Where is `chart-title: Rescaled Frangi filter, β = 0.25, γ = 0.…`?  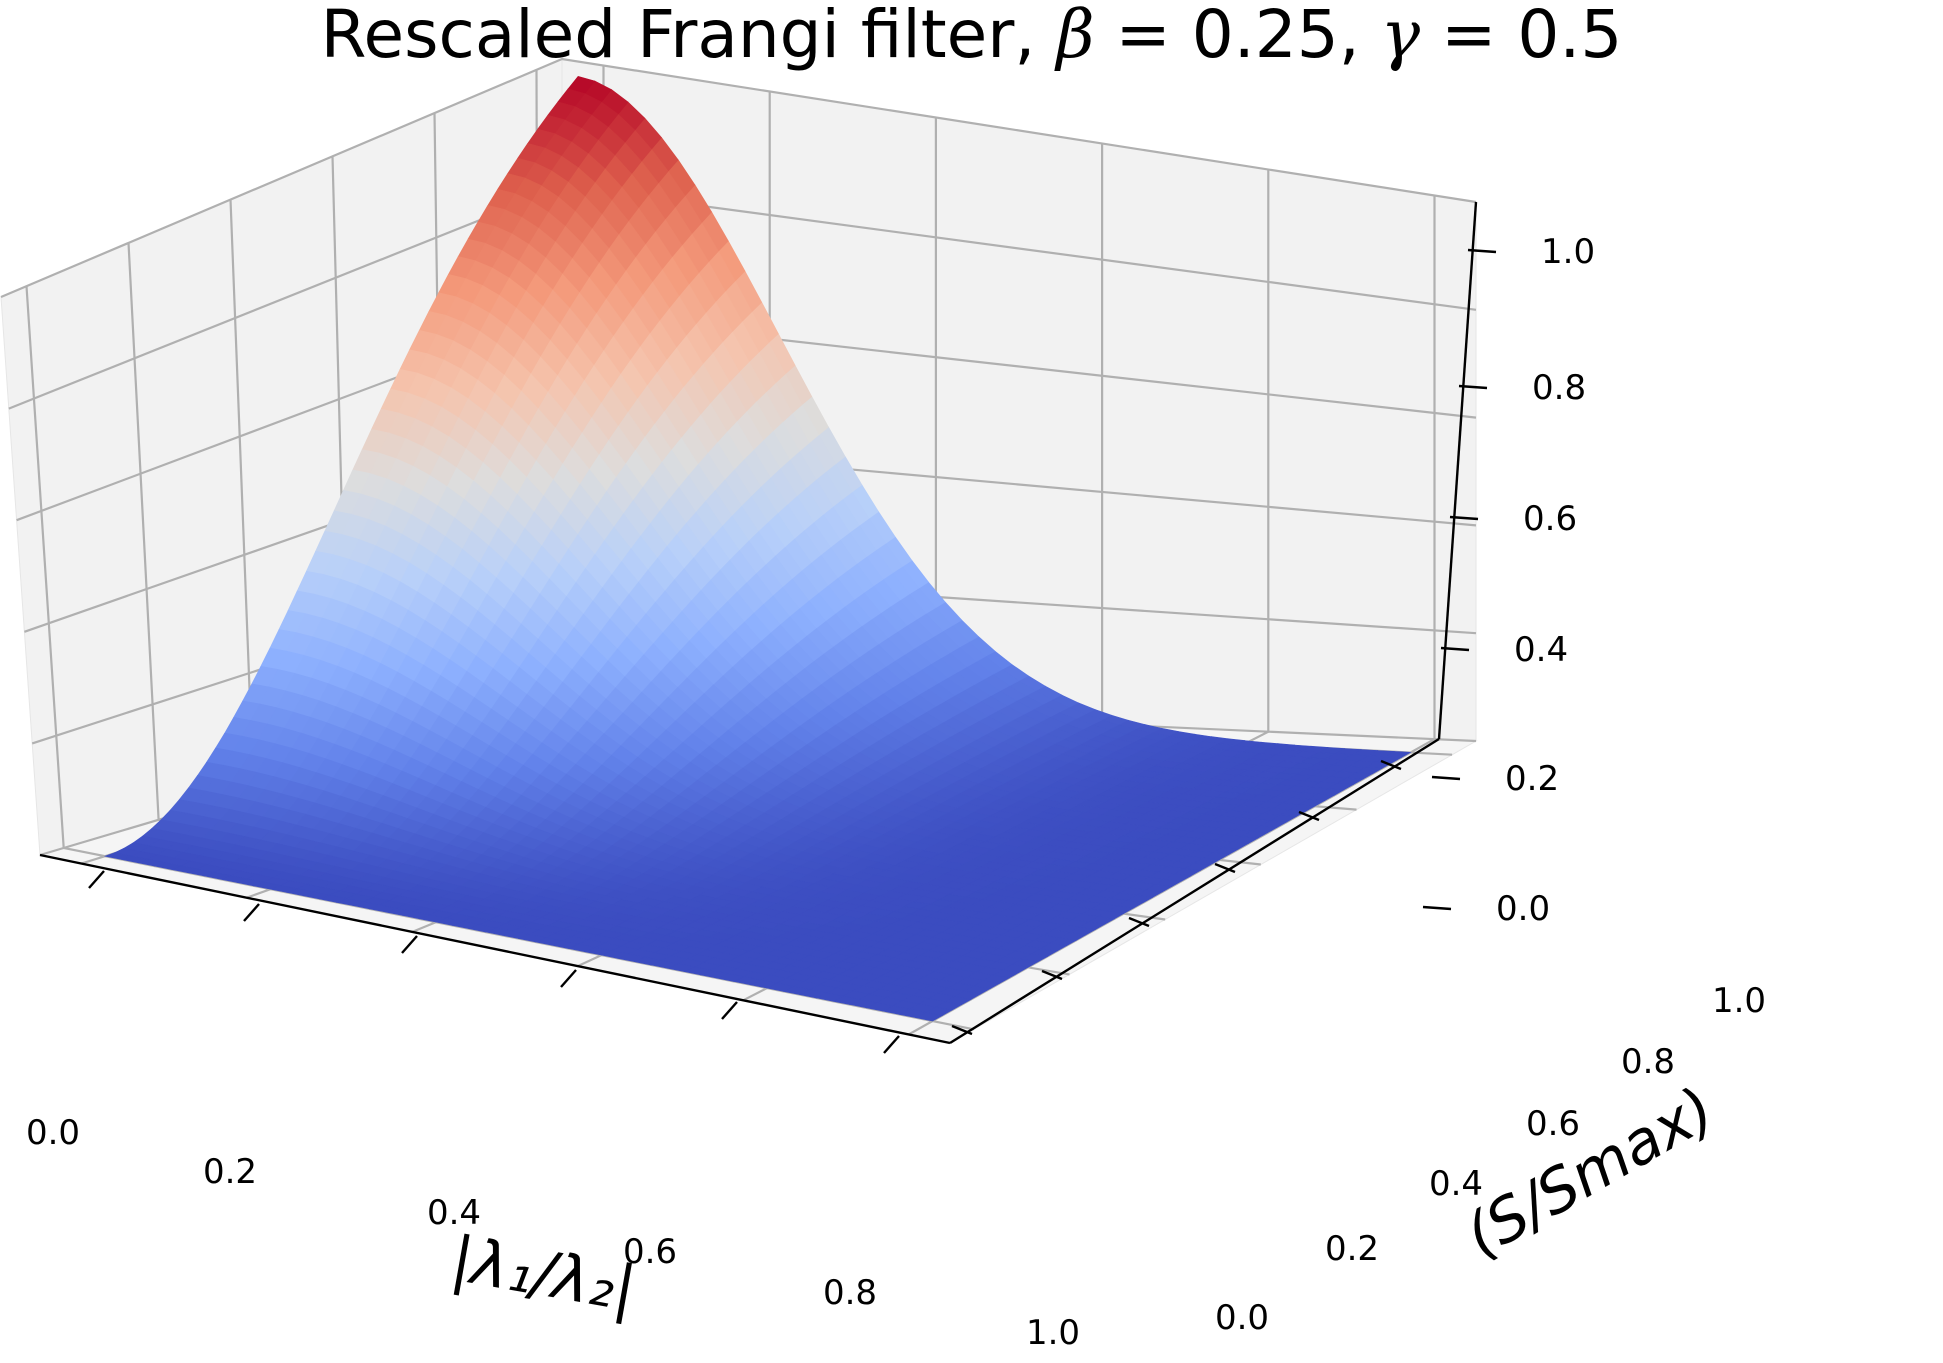
chart-title: Rescaled Frangi filter, β = 0.25, γ = 0.… is located at coordinates (971, 36).